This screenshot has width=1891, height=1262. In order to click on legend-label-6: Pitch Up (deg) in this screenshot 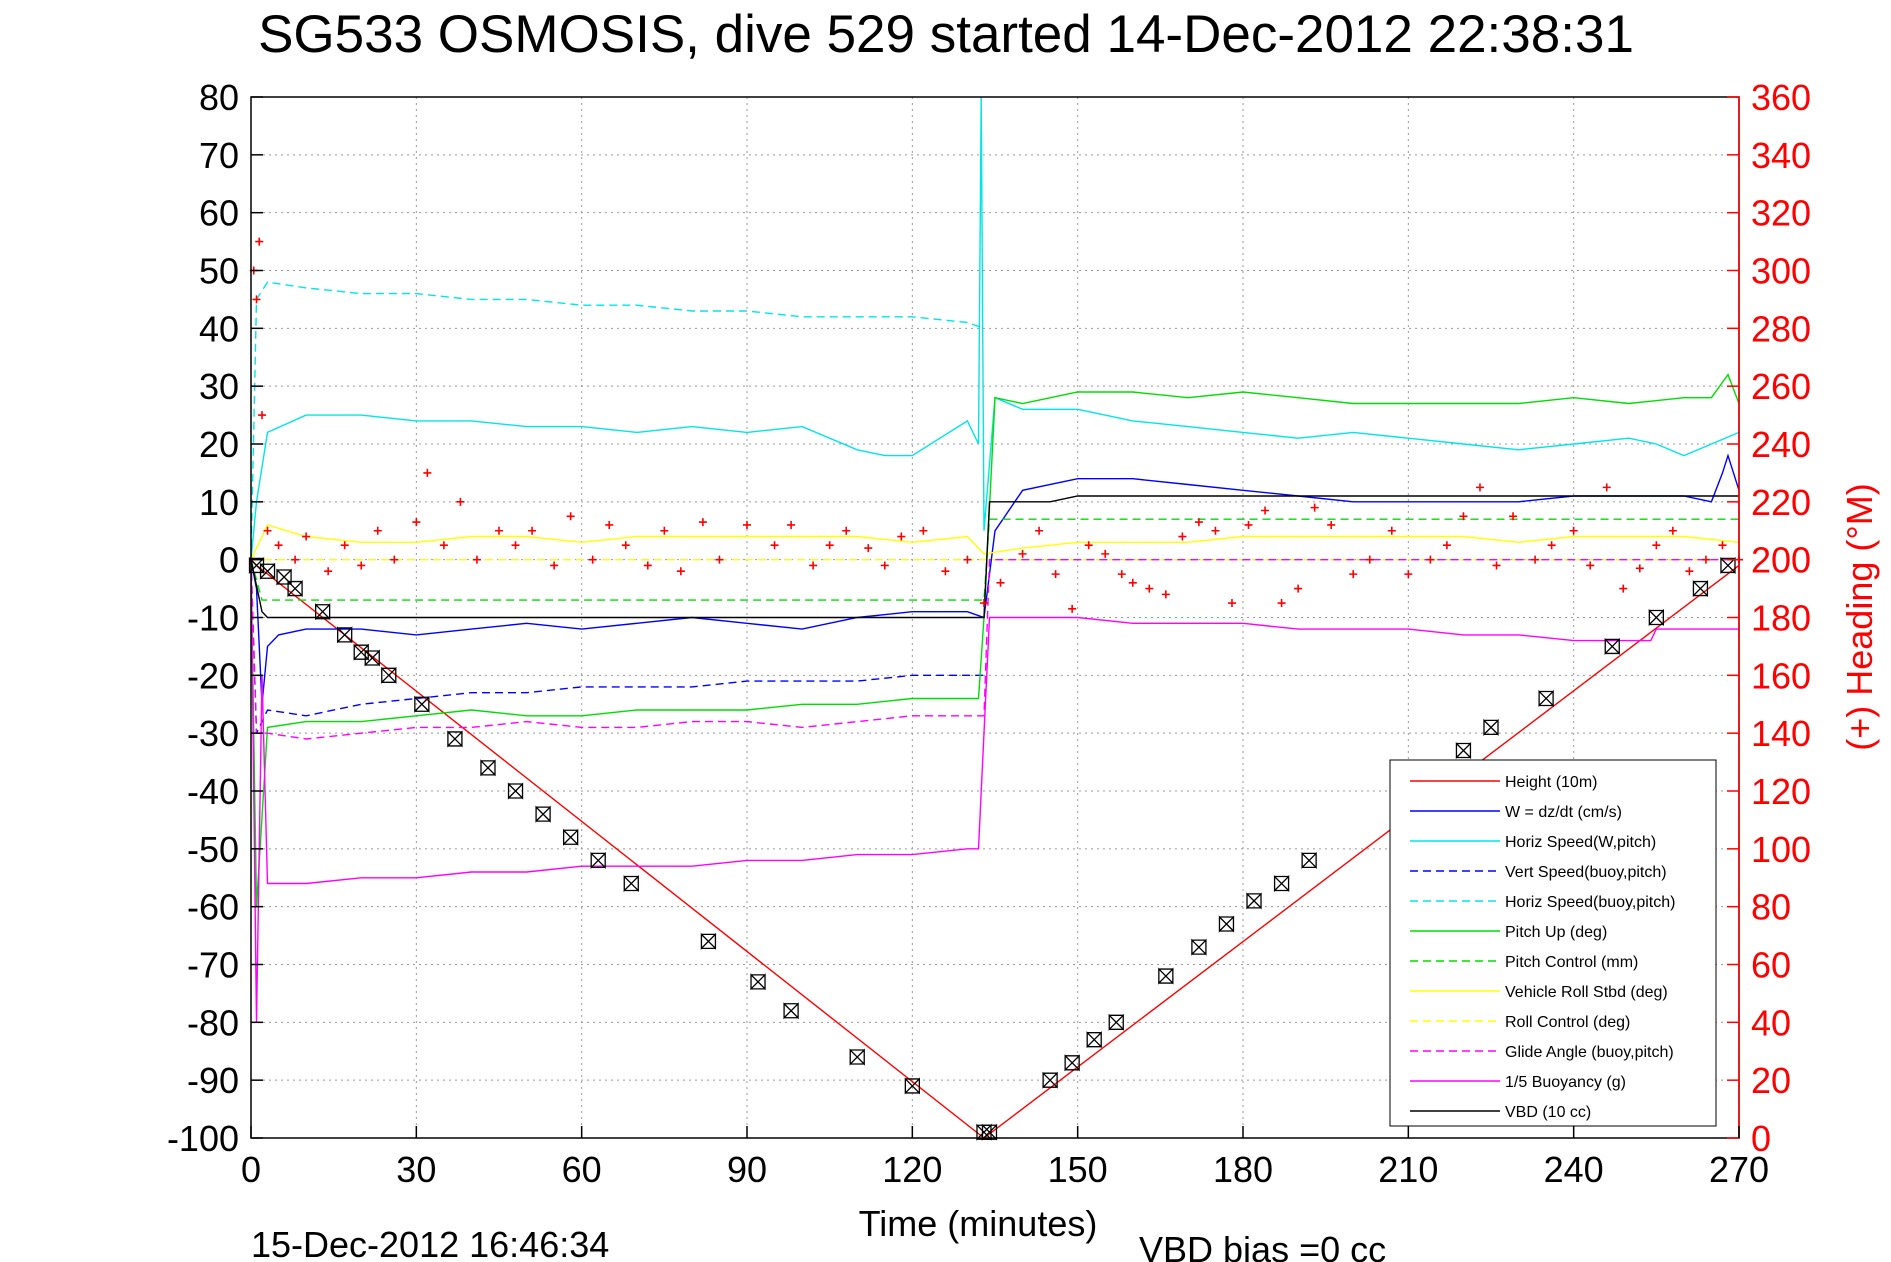, I will do `click(1556, 932)`.